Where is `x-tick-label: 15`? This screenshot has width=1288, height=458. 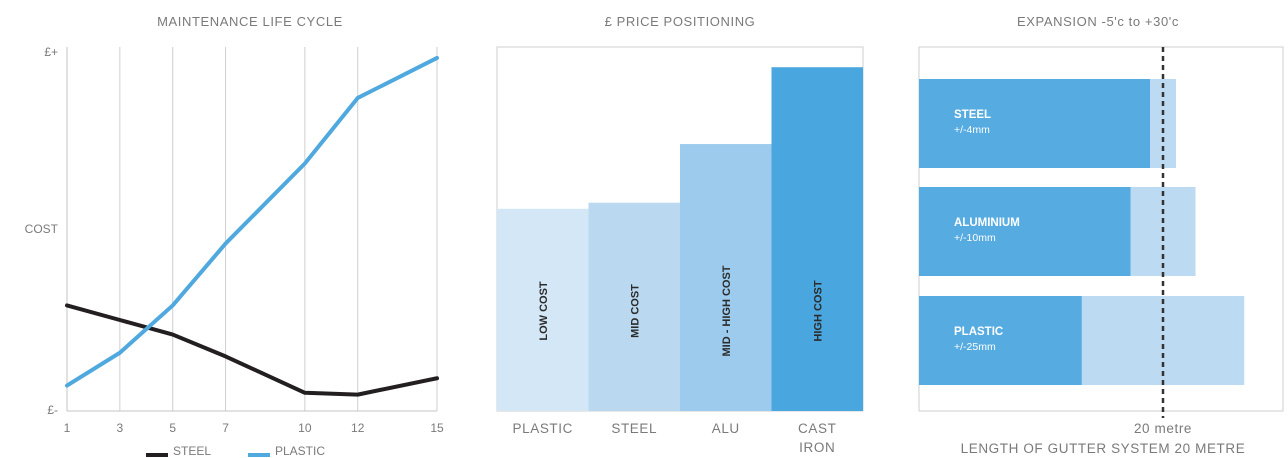
x-tick-label: 15 is located at coordinates (437, 428).